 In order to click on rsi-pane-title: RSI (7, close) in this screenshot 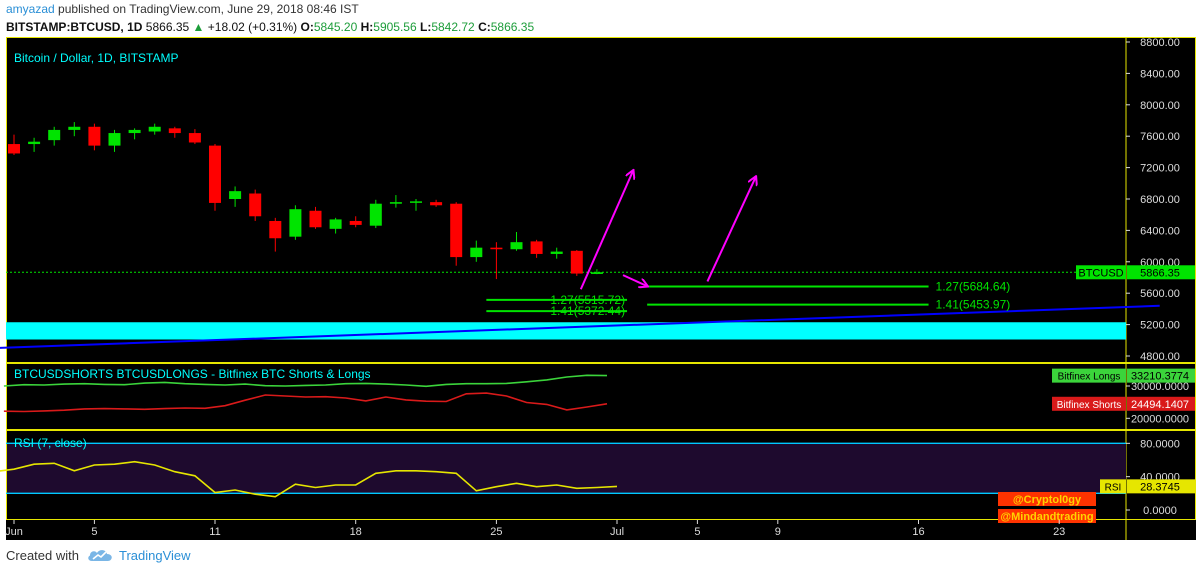, I will do `click(50, 443)`.